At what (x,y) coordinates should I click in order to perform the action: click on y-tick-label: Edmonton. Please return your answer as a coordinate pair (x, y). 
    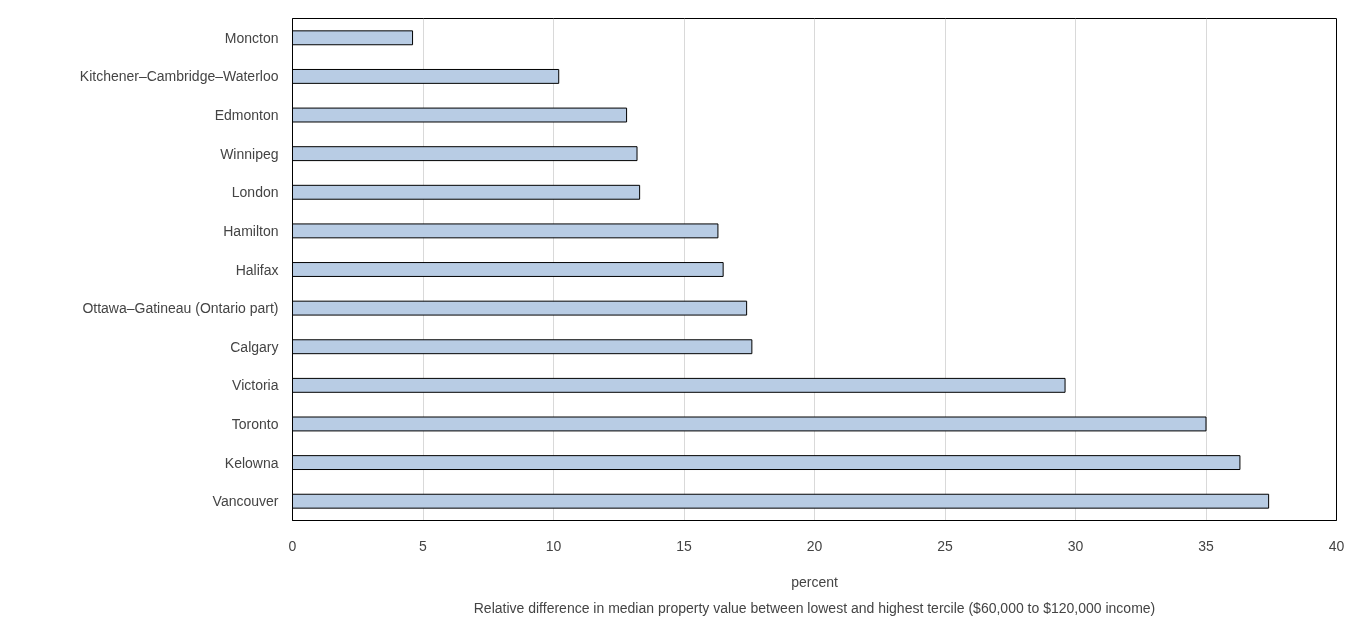
    Looking at the image, I should click on (246, 115).